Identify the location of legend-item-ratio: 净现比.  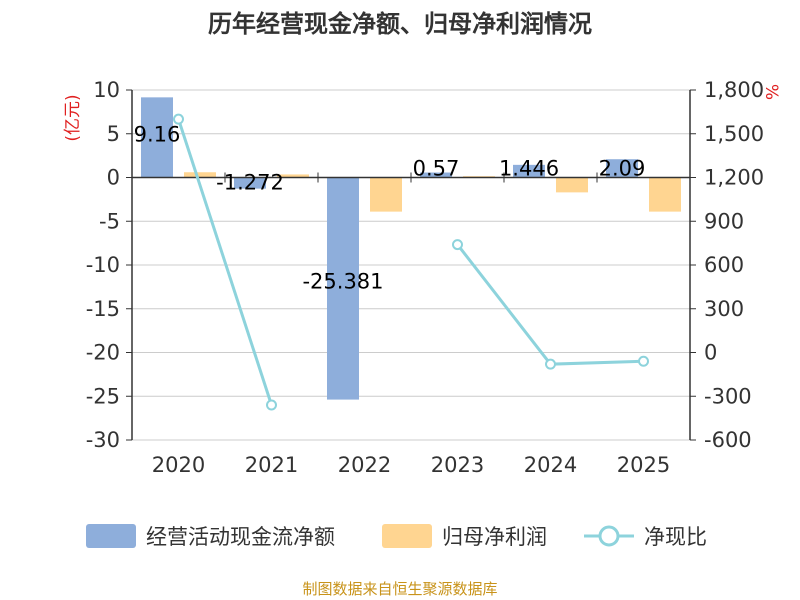
(645, 537).